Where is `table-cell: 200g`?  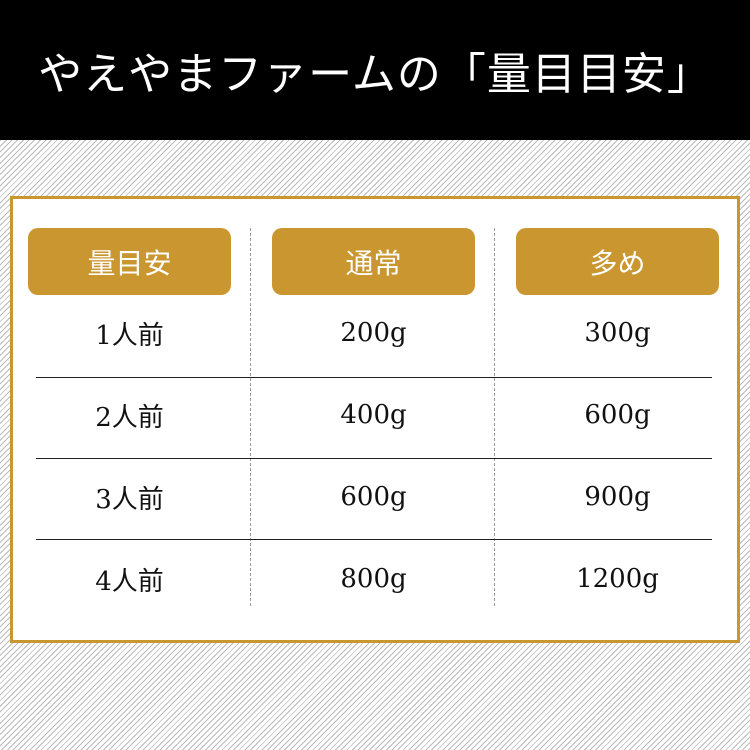 table-cell: 200g is located at coordinates (373, 333).